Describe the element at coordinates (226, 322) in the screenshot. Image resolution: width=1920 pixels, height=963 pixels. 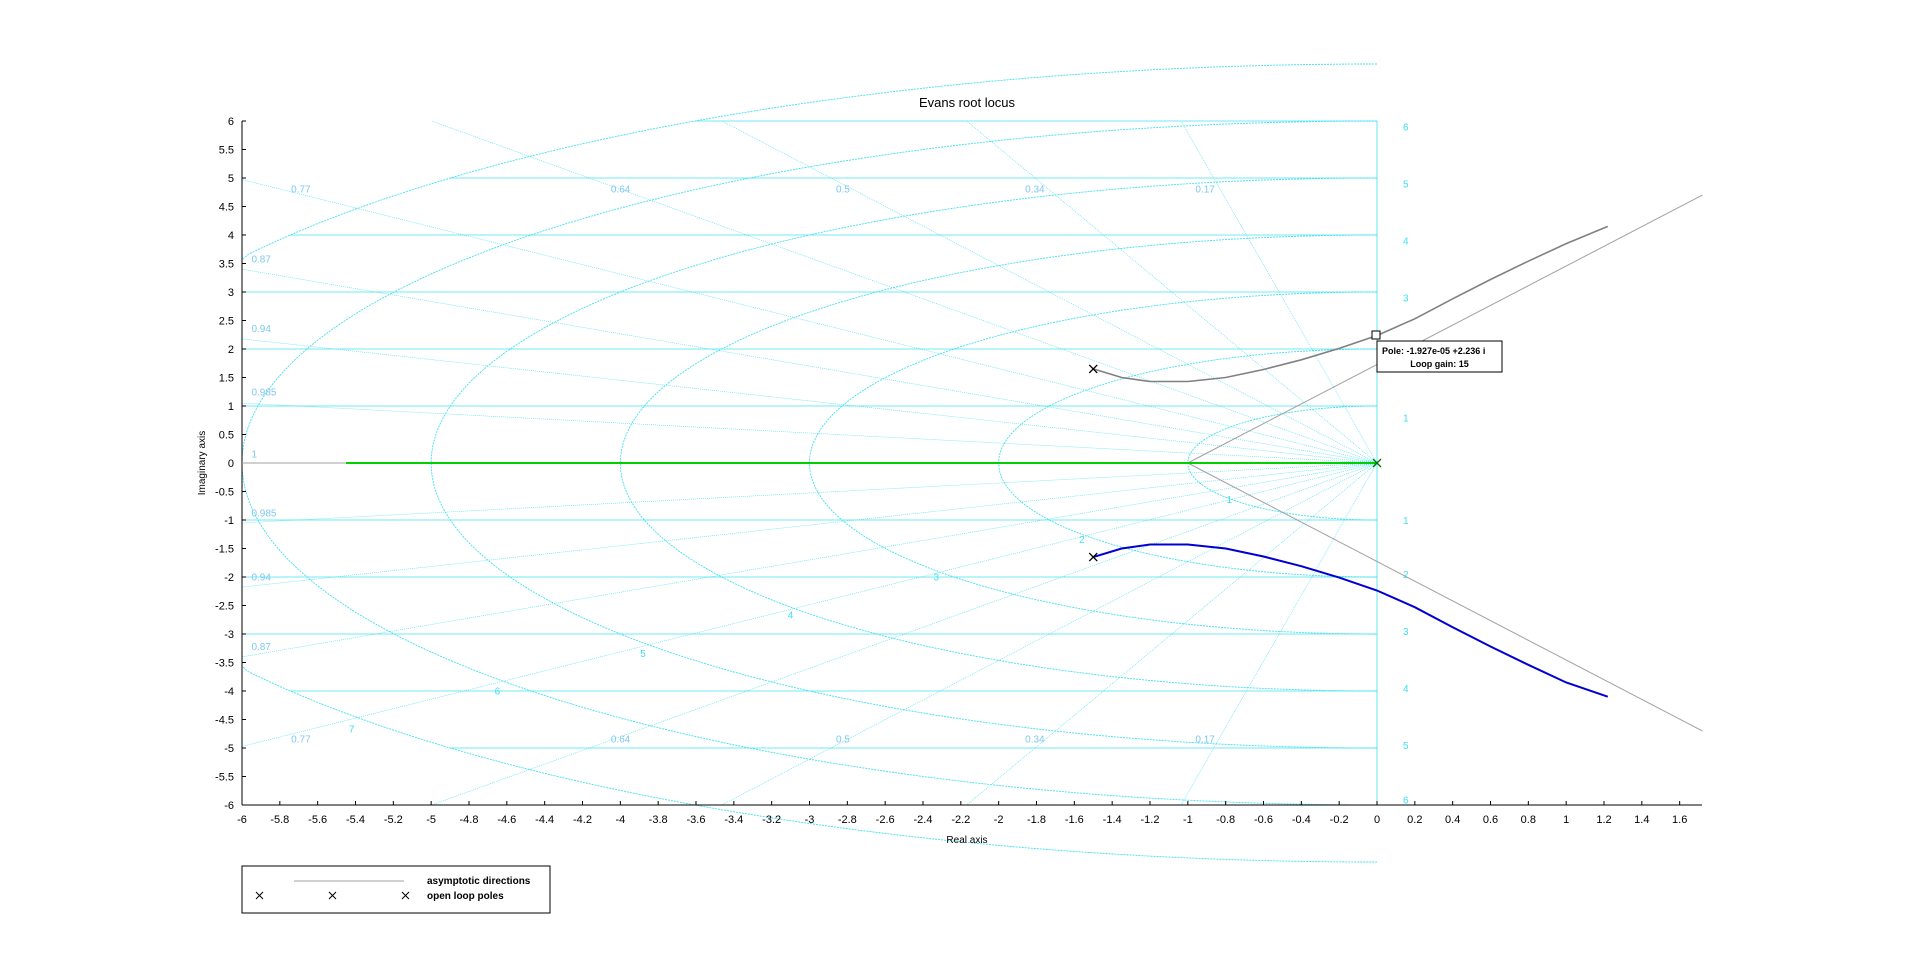
I see `y-tick-label: 2.5` at that location.